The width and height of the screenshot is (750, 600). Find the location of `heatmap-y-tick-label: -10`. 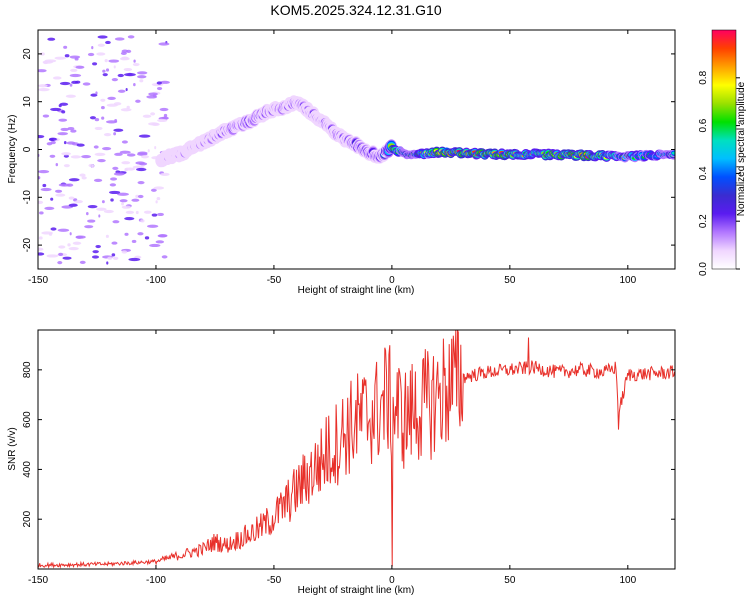

heatmap-y-tick-label: -10 is located at coordinates (27, 197).